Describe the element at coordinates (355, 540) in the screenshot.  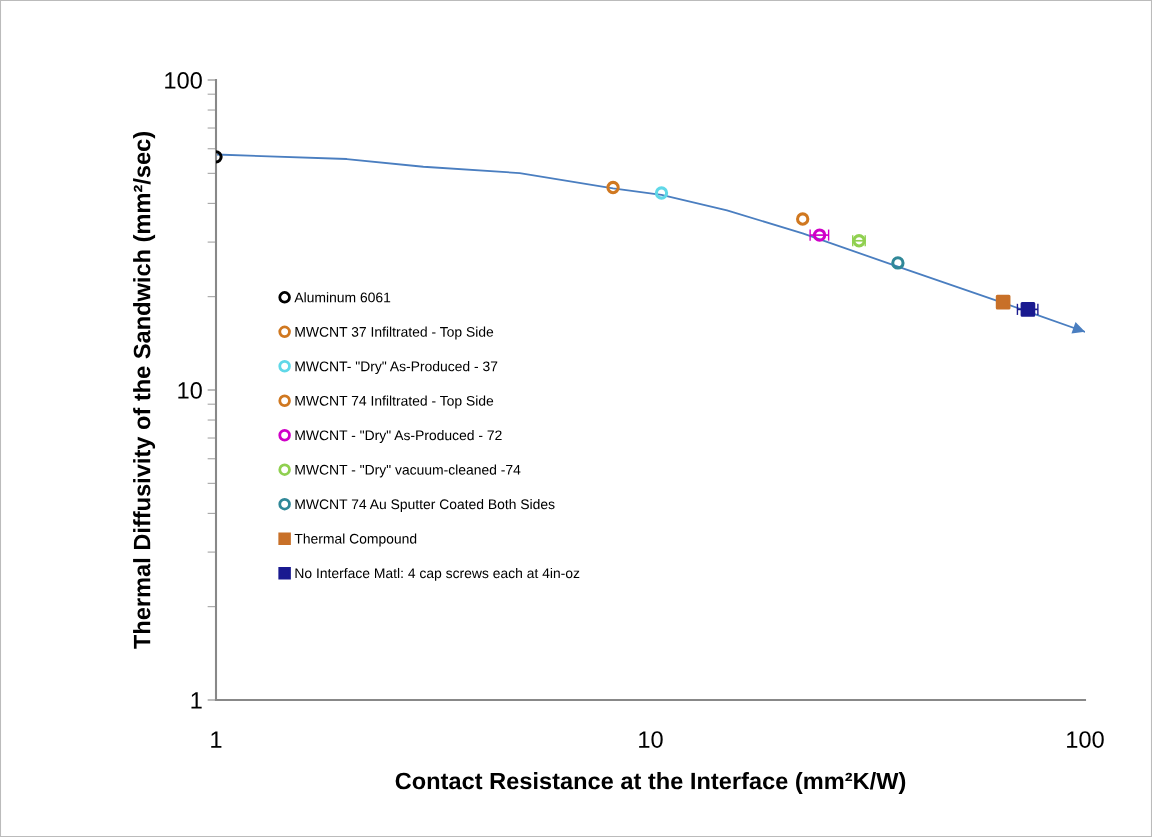
I see `legend-label: Thermal Compound` at that location.